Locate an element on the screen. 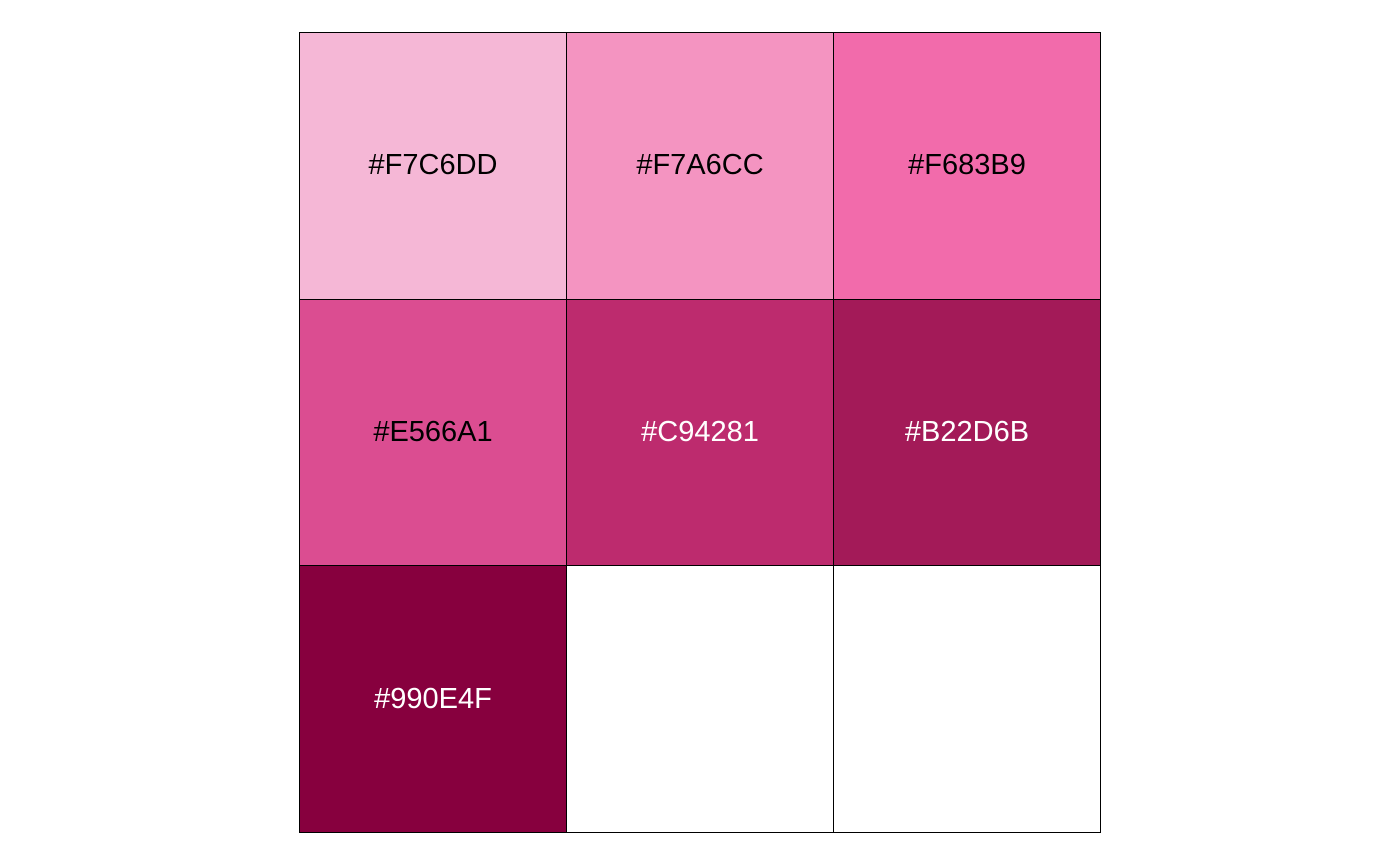  color-swatch: #F7C6DD is located at coordinates (433, 166).